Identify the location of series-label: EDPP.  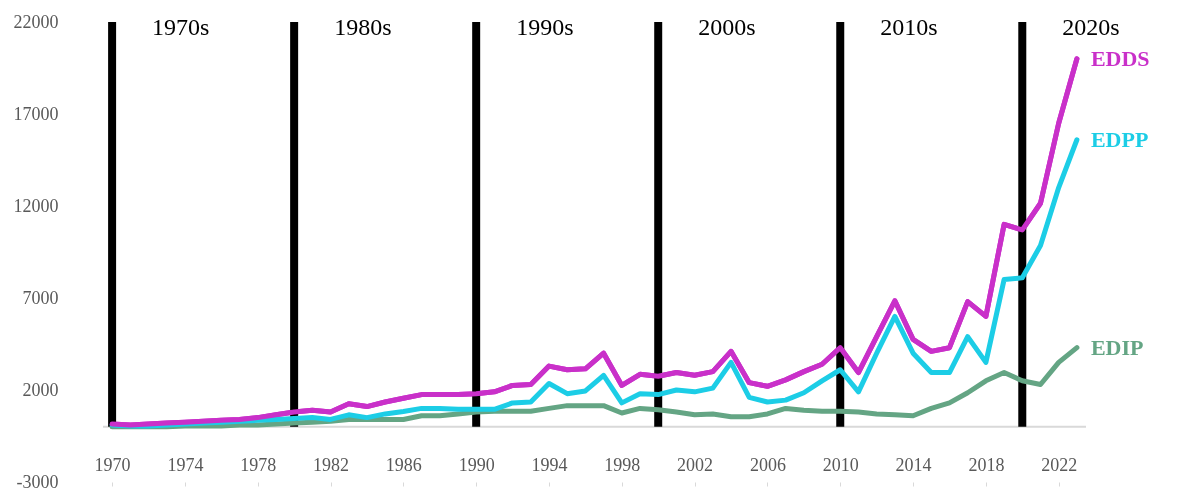
(1119, 139).